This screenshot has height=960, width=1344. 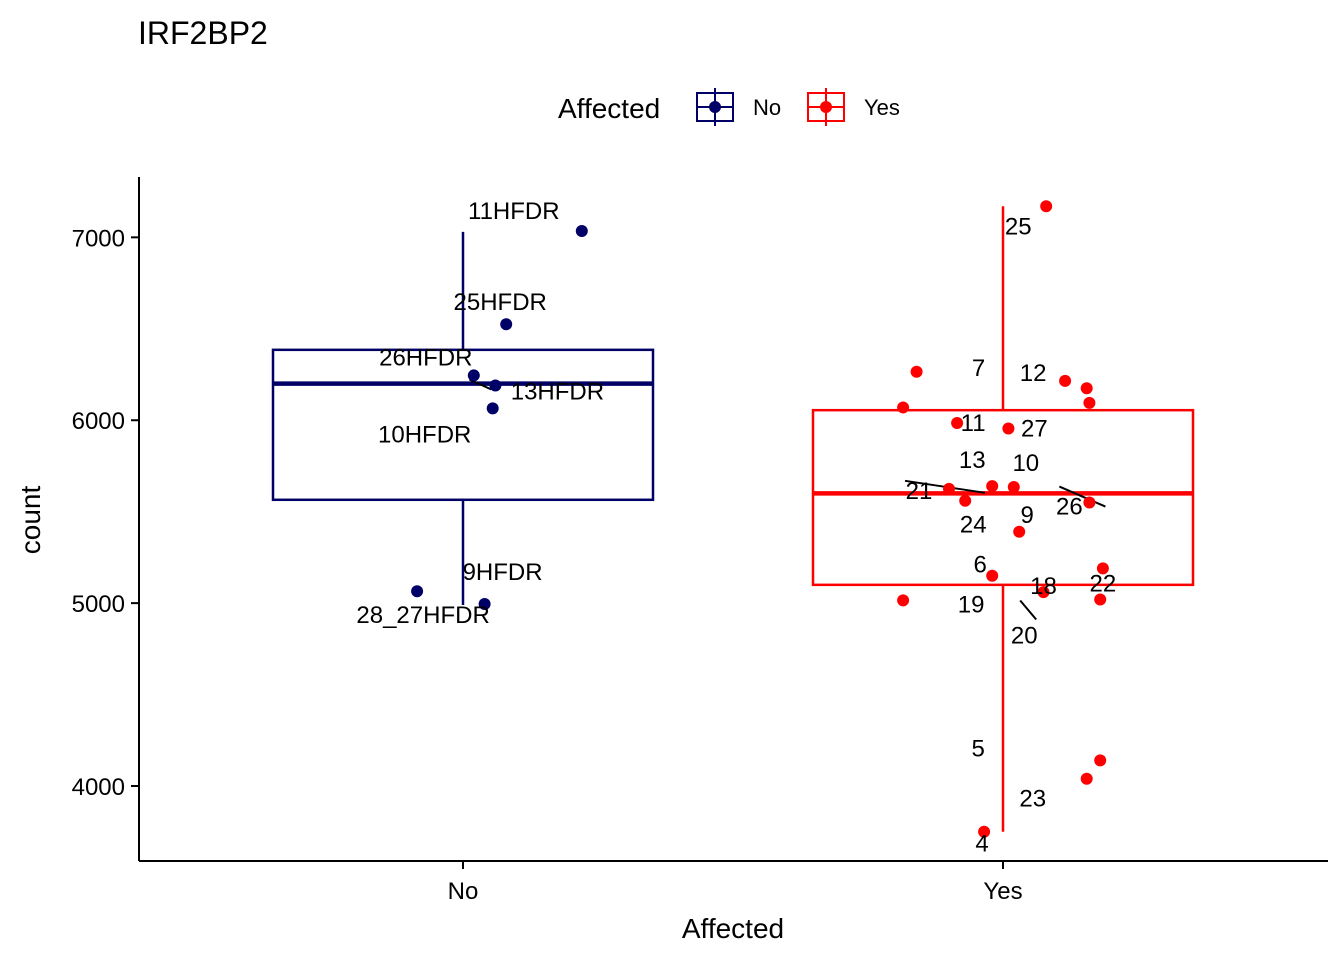 I want to click on legend: Affected No Yes, so click(x=729, y=107).